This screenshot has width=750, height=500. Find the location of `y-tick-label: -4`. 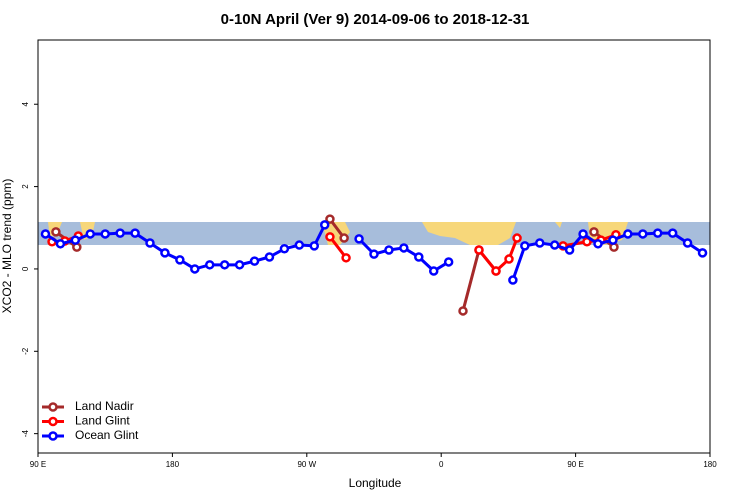

y-tick-label: -4 is located at coordinates (25, 434).